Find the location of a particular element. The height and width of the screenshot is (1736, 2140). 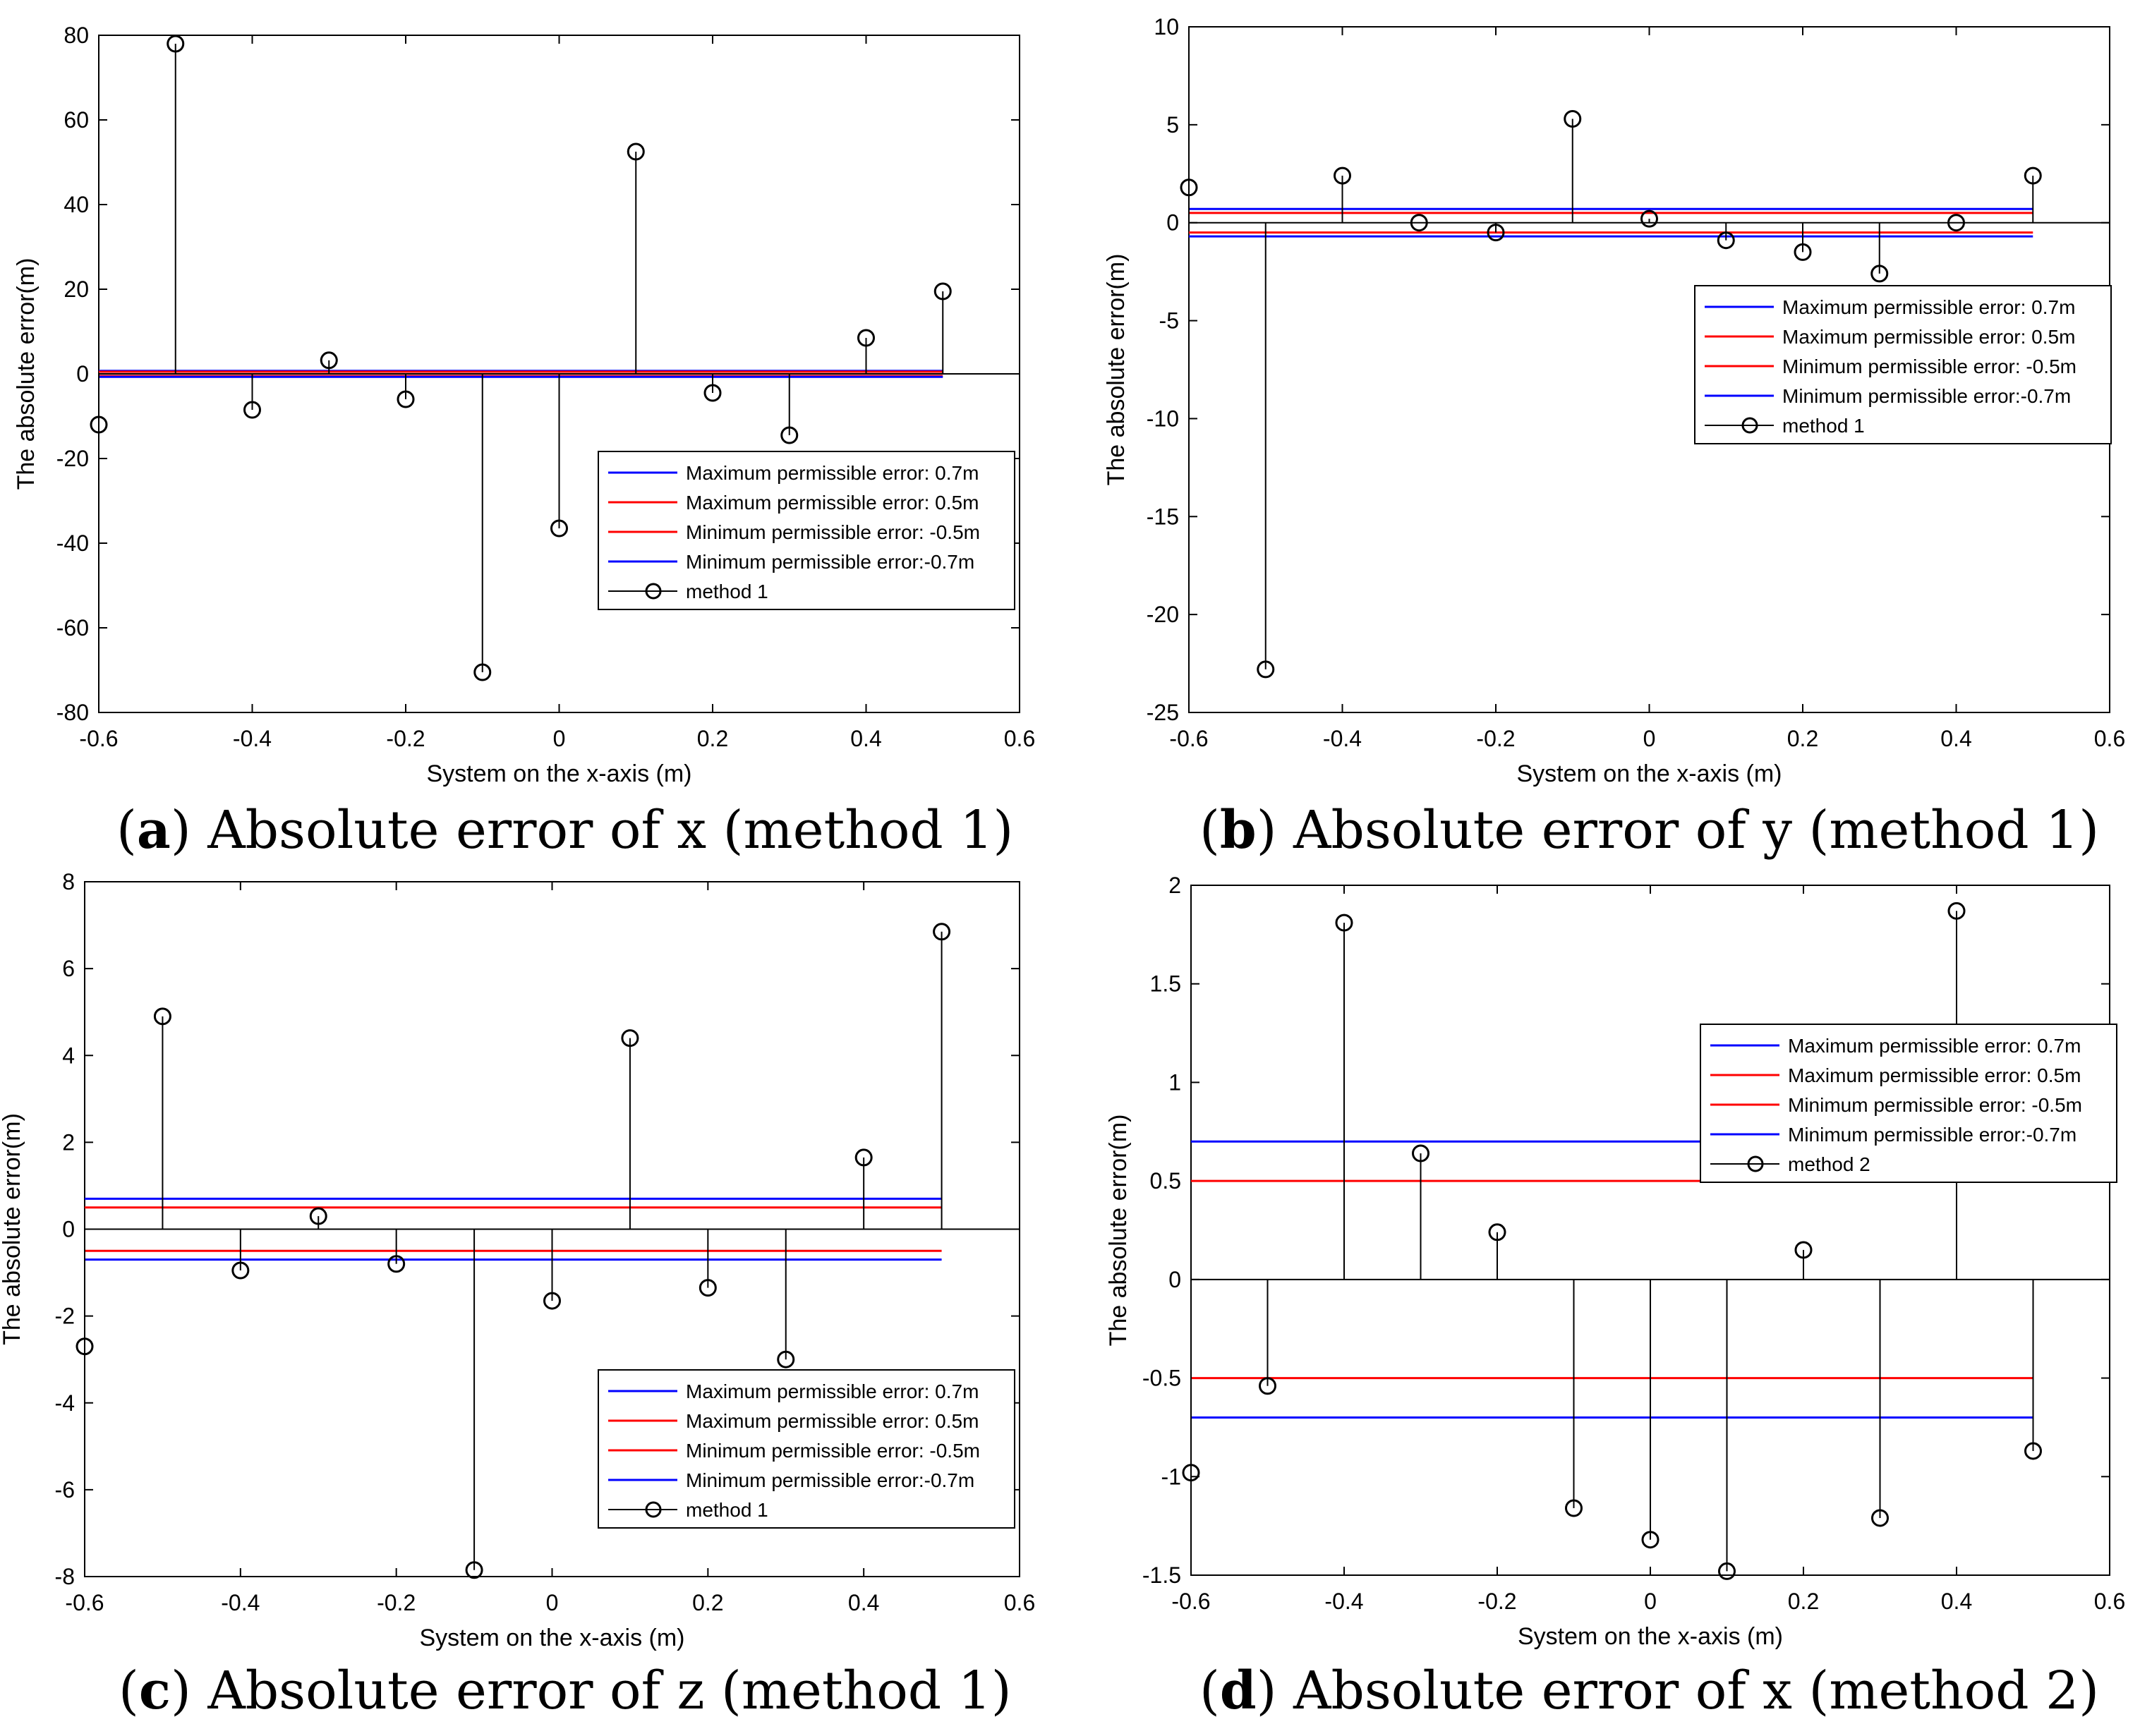

x-tick-label: -0.2 is located at coordinates (405, 738).